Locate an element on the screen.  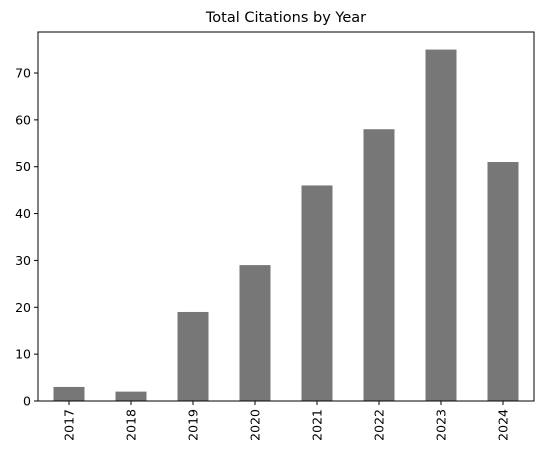
x-tick-label-2022: 2022 is located at coordinates (379, 425).